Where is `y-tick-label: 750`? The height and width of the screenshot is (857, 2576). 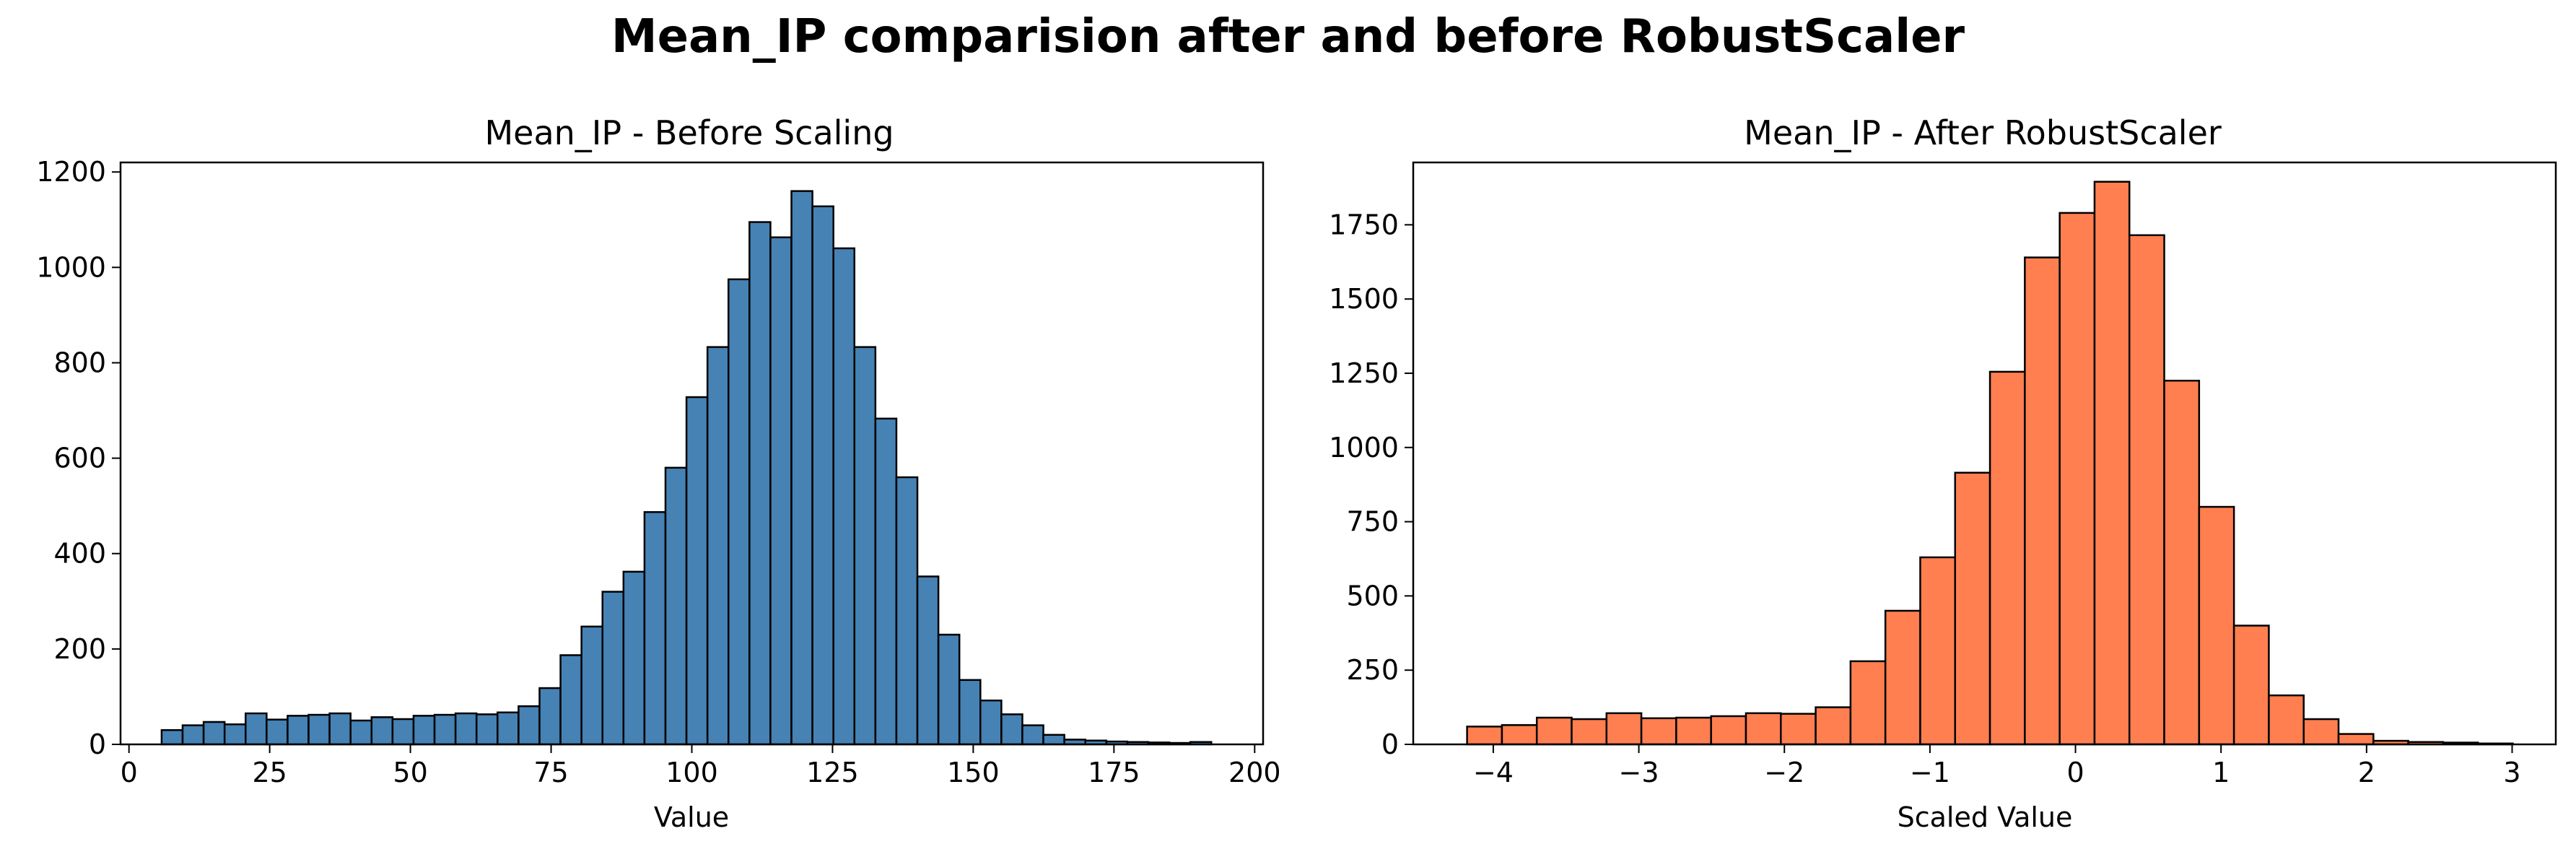
y-tick-label: 750 is located at coordinates (1372, 522).